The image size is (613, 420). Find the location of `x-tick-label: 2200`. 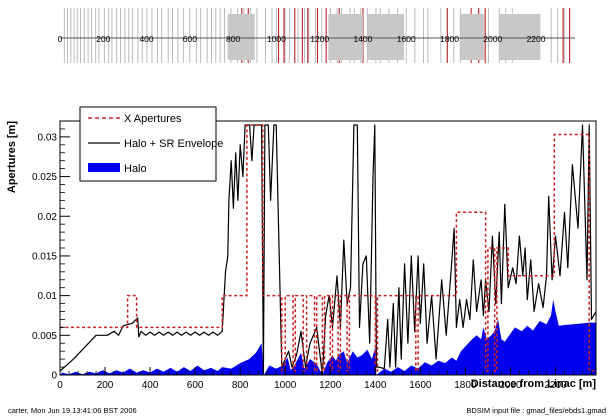

x-tick-label: 2200 is located at coordinates (555, 385).